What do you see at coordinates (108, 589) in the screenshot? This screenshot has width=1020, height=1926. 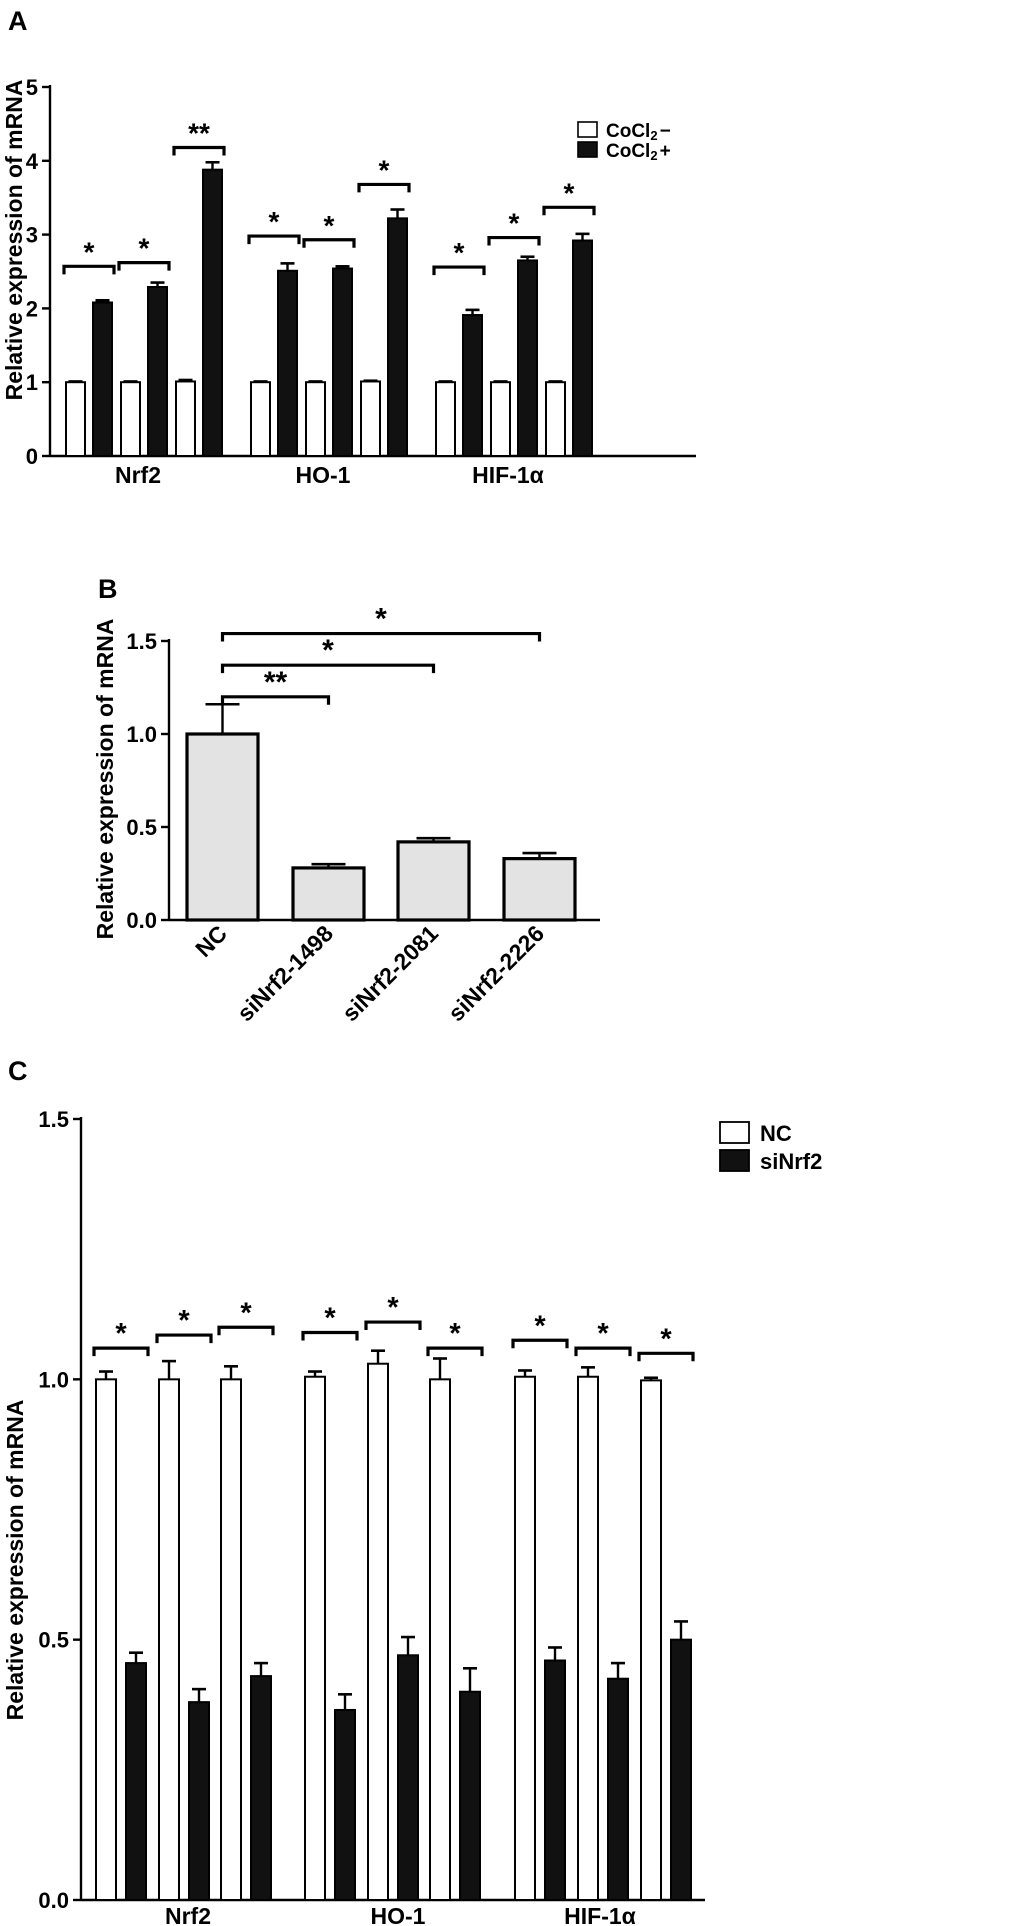 I see `panel-letter-b: B` at bounding box center [108, 589].